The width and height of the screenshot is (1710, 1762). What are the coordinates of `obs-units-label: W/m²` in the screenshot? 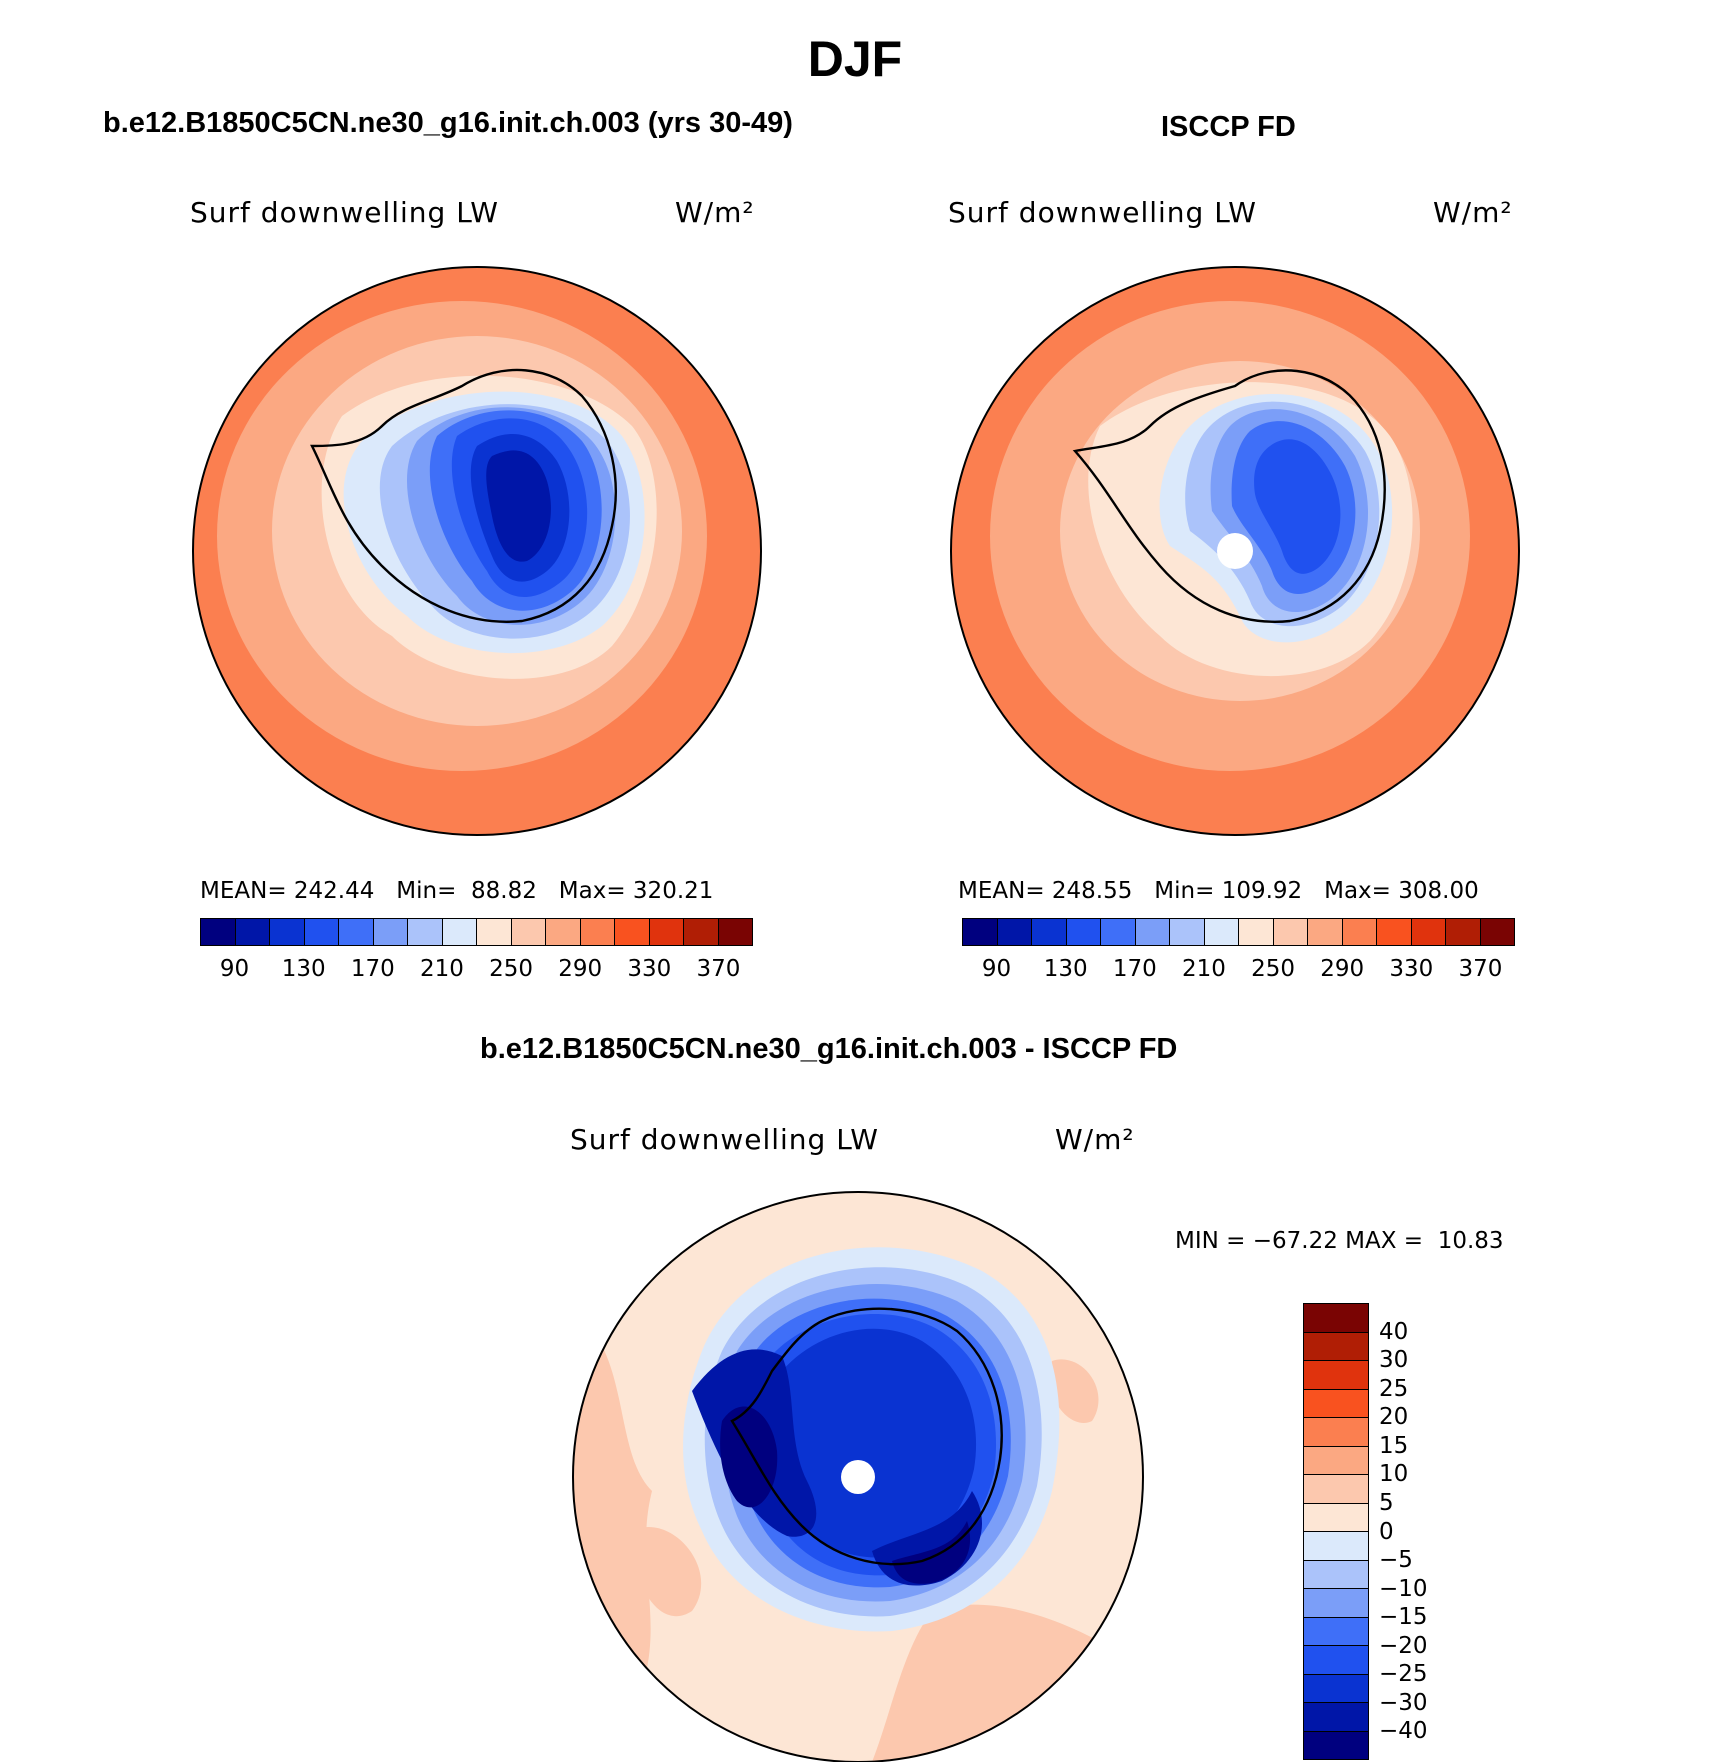 It's located at (1473, 212).